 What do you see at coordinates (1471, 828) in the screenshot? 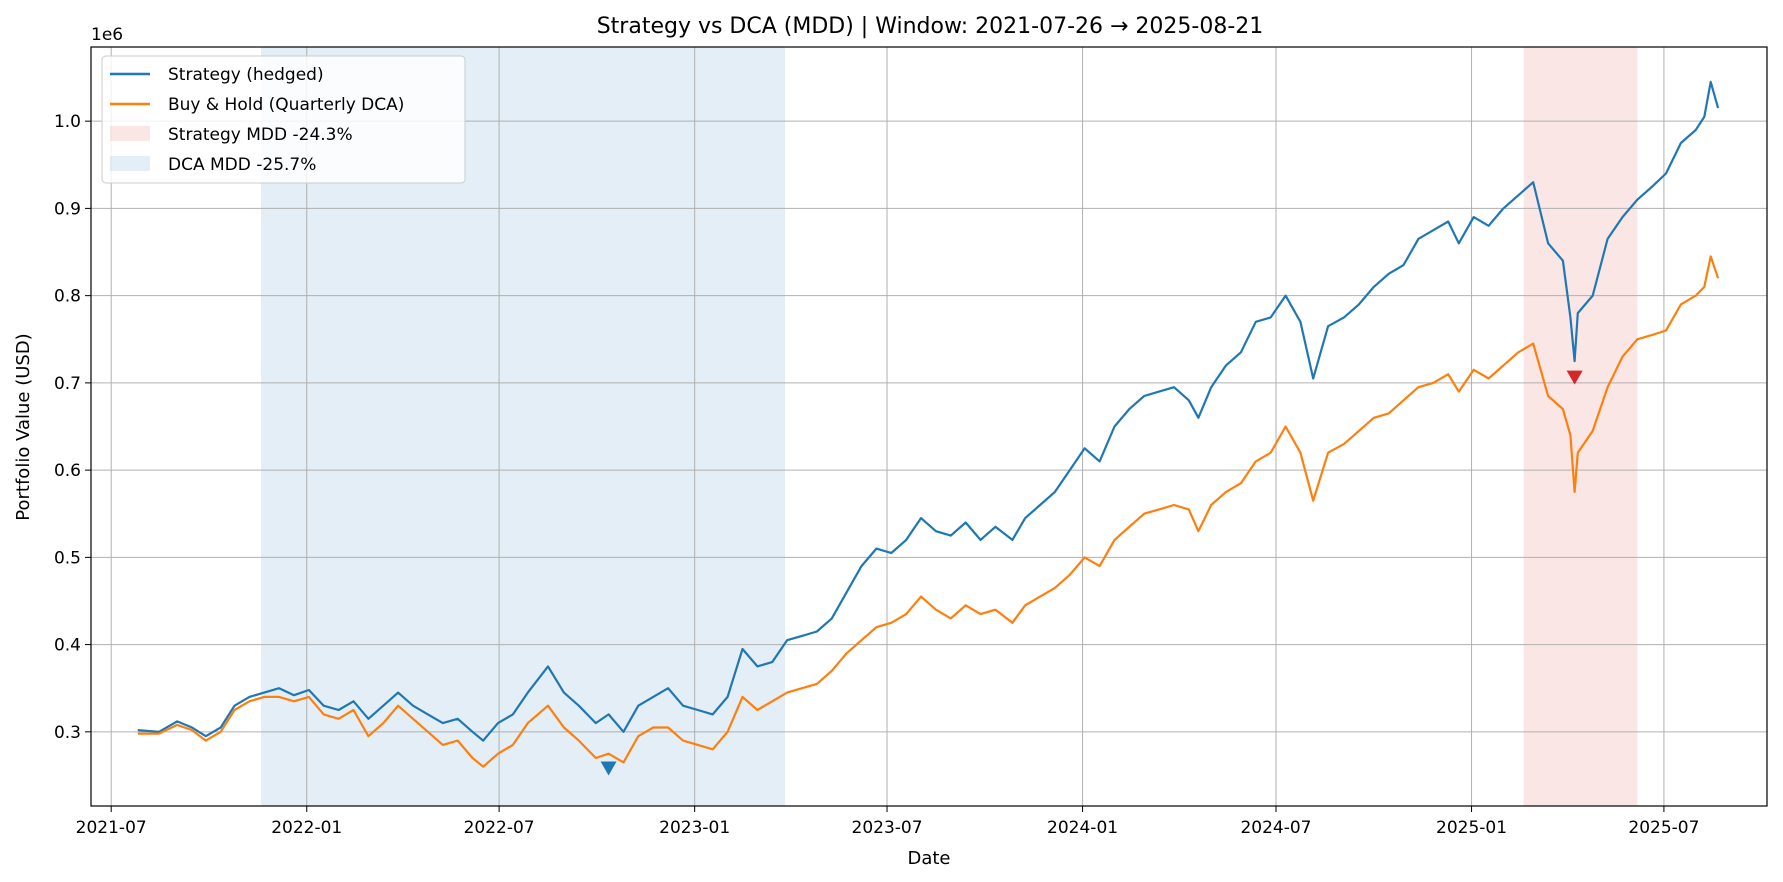
I see `x-tick-label: 2025-01` at bounding box center [1471, 828].